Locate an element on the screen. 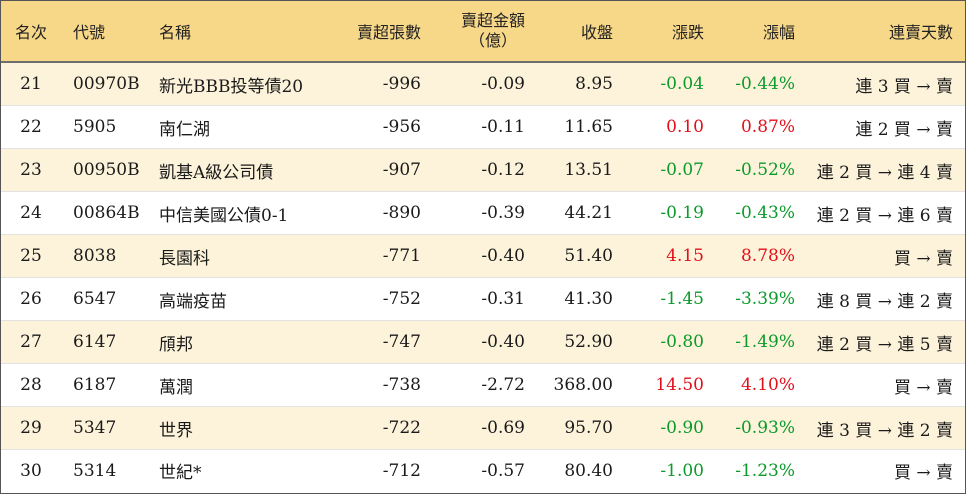 This screenshot has height=496, width=968. header-consecutive-days: 連賣天數 is located at coordinates (920, 32).